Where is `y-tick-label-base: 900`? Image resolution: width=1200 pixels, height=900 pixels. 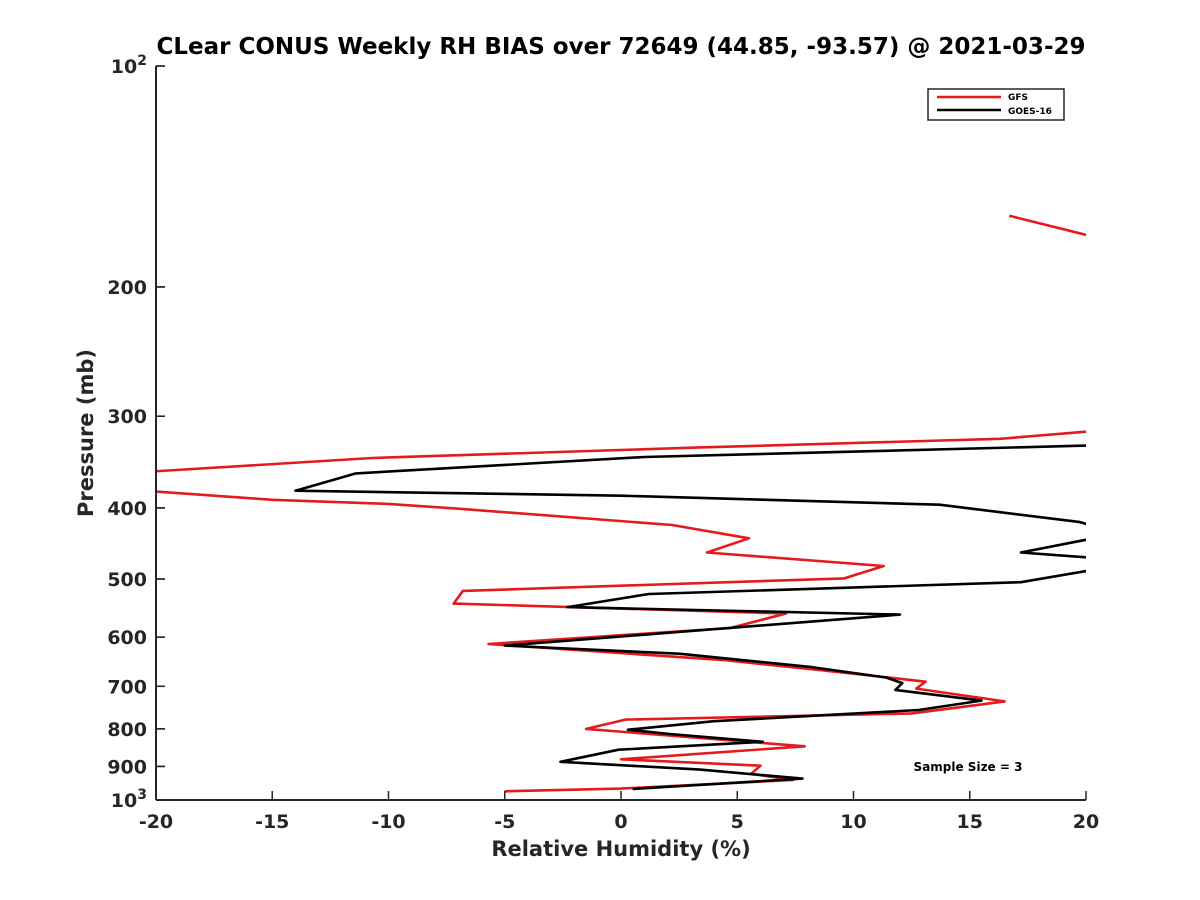 y-tick-label-base: 900 is located at coordinates (127, 767).